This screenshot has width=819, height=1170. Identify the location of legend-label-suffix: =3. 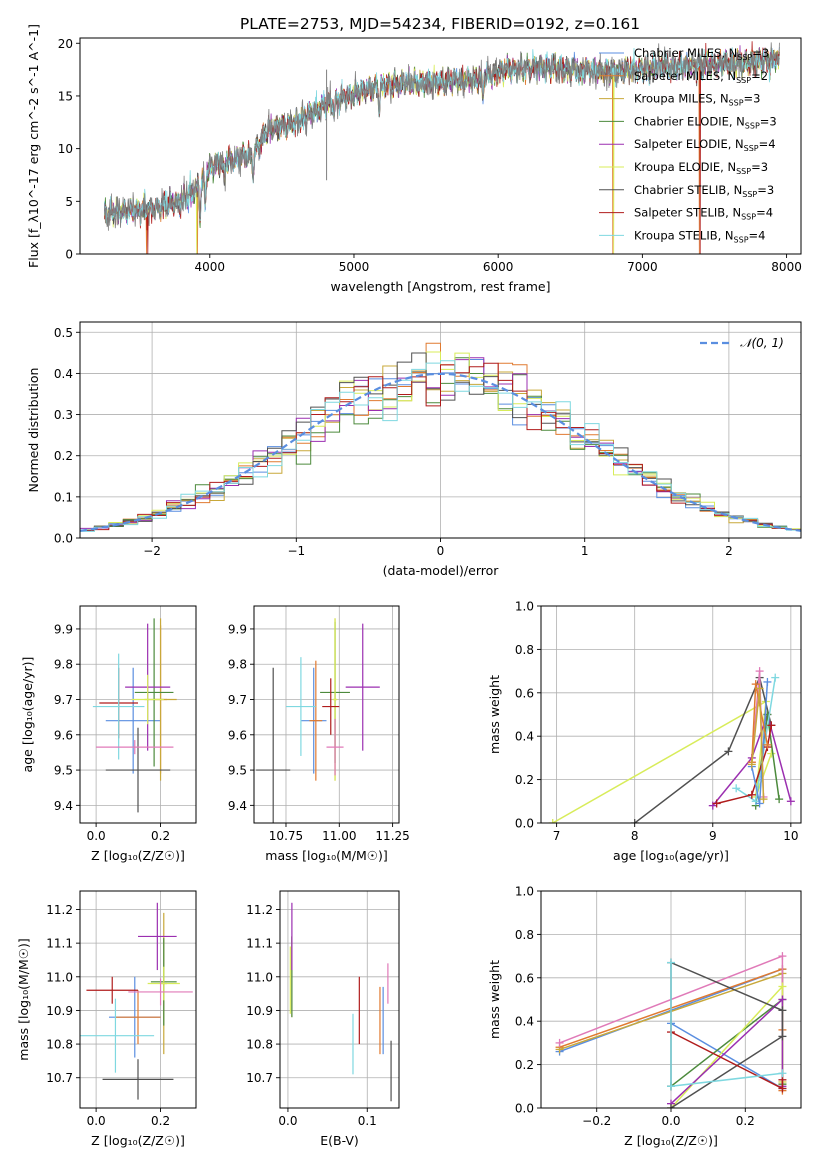
(759, 167).